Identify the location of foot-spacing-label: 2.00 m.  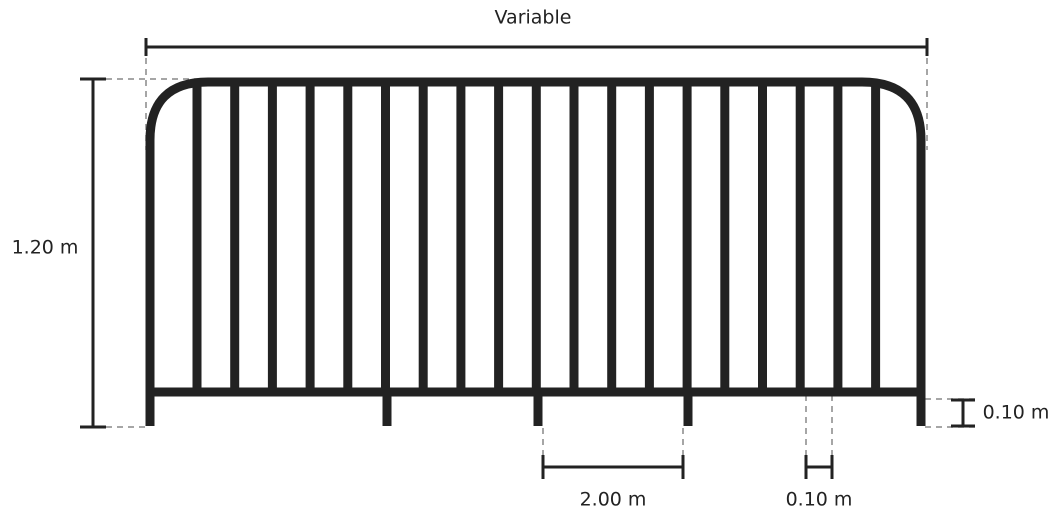
(613, 500).